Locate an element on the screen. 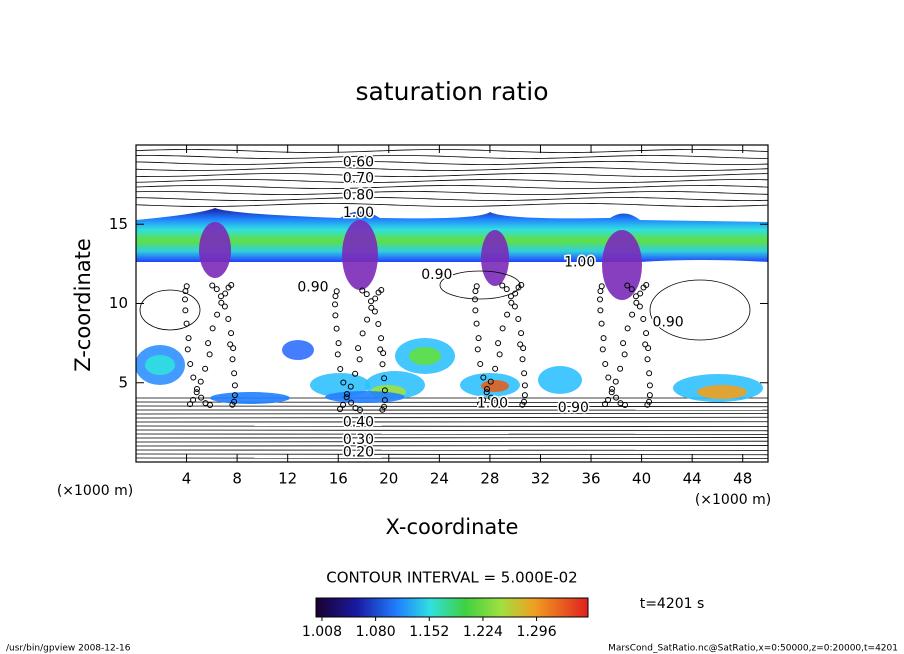 This screenshot has width=904, height=654. x-tick-label: 8 is located at coordinates (237, 479).